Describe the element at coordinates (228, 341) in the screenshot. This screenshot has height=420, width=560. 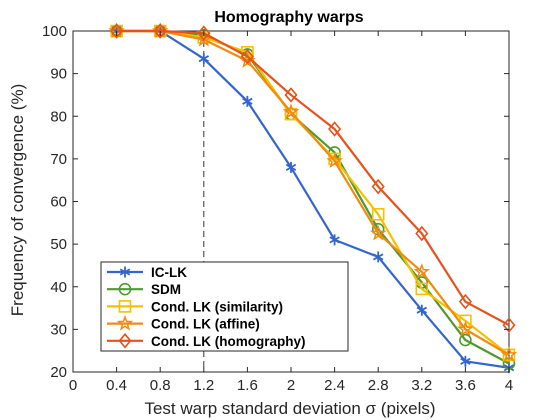
I see `legend-label: Cond. LK (homography)` at that location.